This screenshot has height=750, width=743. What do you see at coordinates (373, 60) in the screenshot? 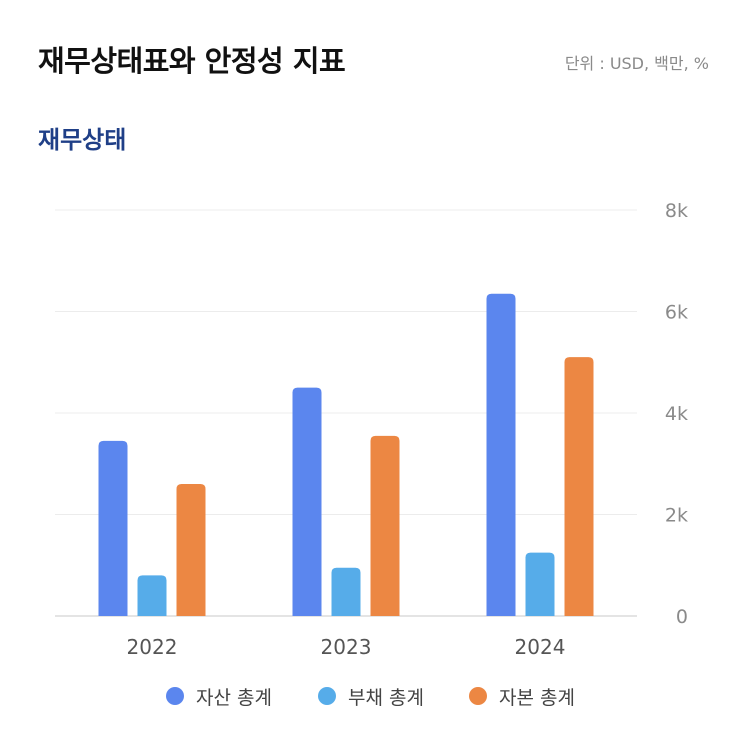
I see `header: 재무상태표와 안정성 지표 단위 : USD, 백만, %` at bounding box center [373, 60].